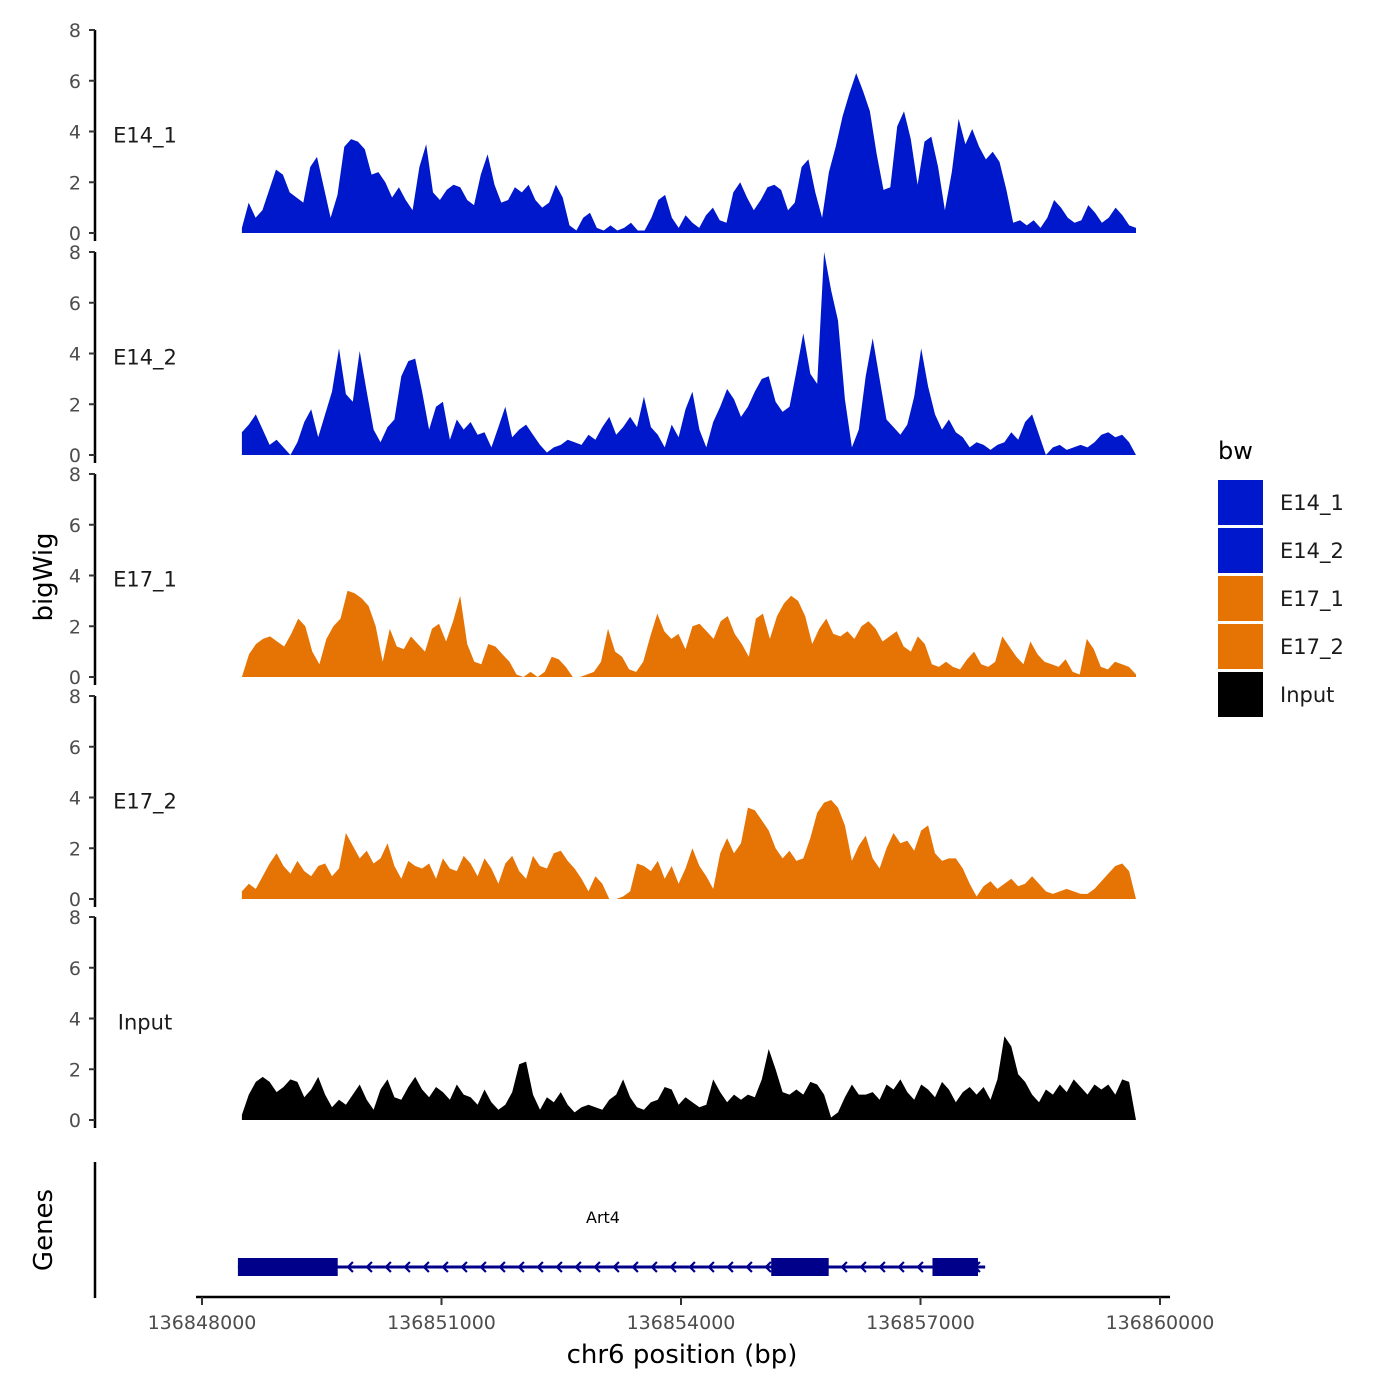 The height and width of the screenshot is (1400, 1400). What do you see at coordinates (681, 1323) in the screenshot?
I see `x-tick-label: 136854000` at bounding box center [681, 1323].